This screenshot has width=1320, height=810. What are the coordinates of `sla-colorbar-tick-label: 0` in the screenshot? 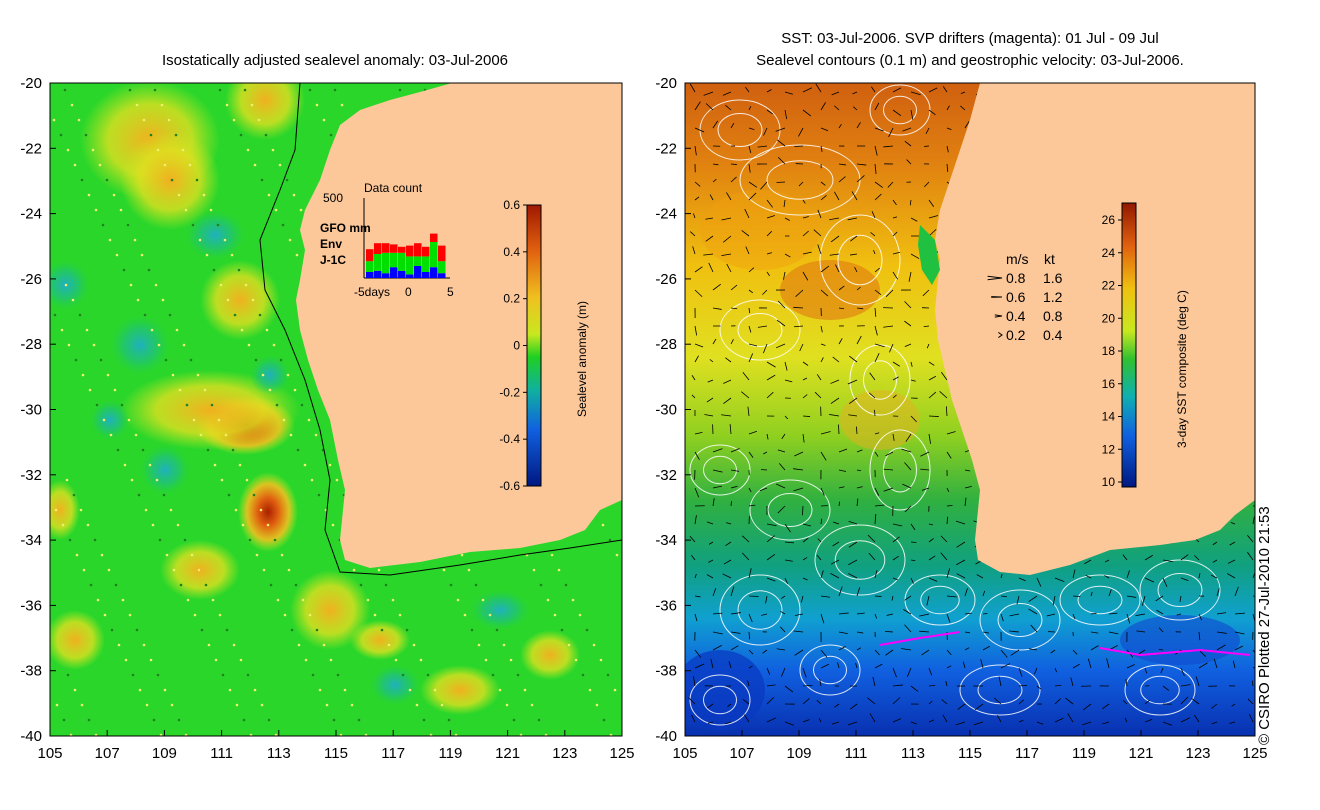 It's located at (516, 346).